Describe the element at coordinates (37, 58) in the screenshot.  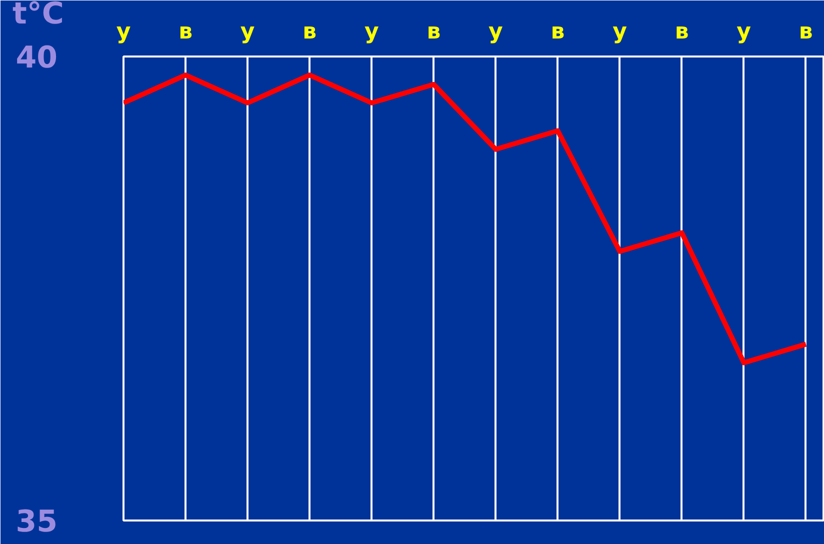
I see `y-tick-label: 40` at that location.